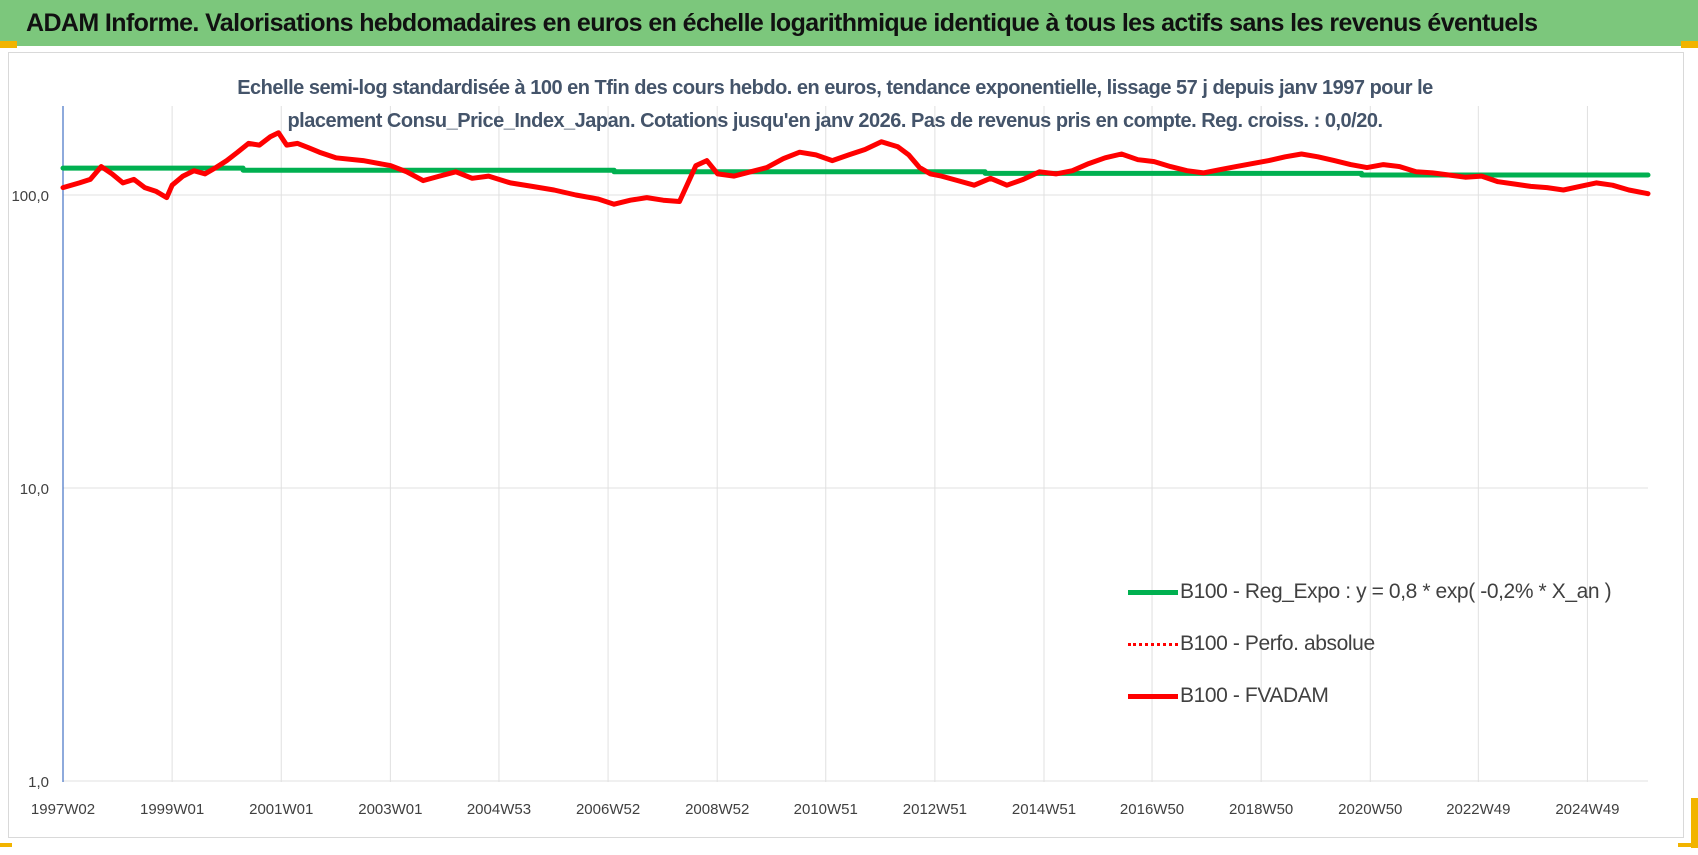  I want to click on legend-label-fvadam: B100 - FVADAM, so click(1254, 695).